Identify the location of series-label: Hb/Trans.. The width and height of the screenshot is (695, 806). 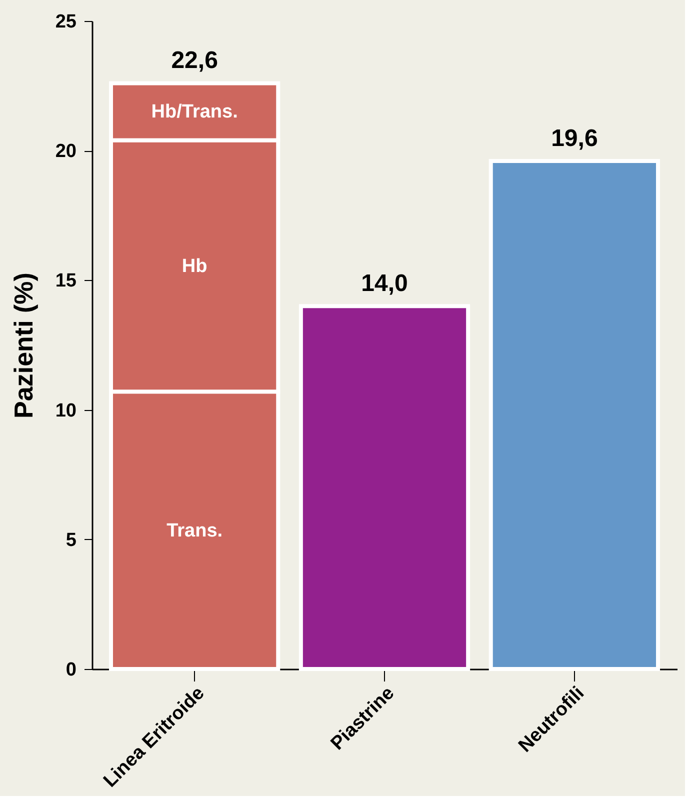
(194, 112).